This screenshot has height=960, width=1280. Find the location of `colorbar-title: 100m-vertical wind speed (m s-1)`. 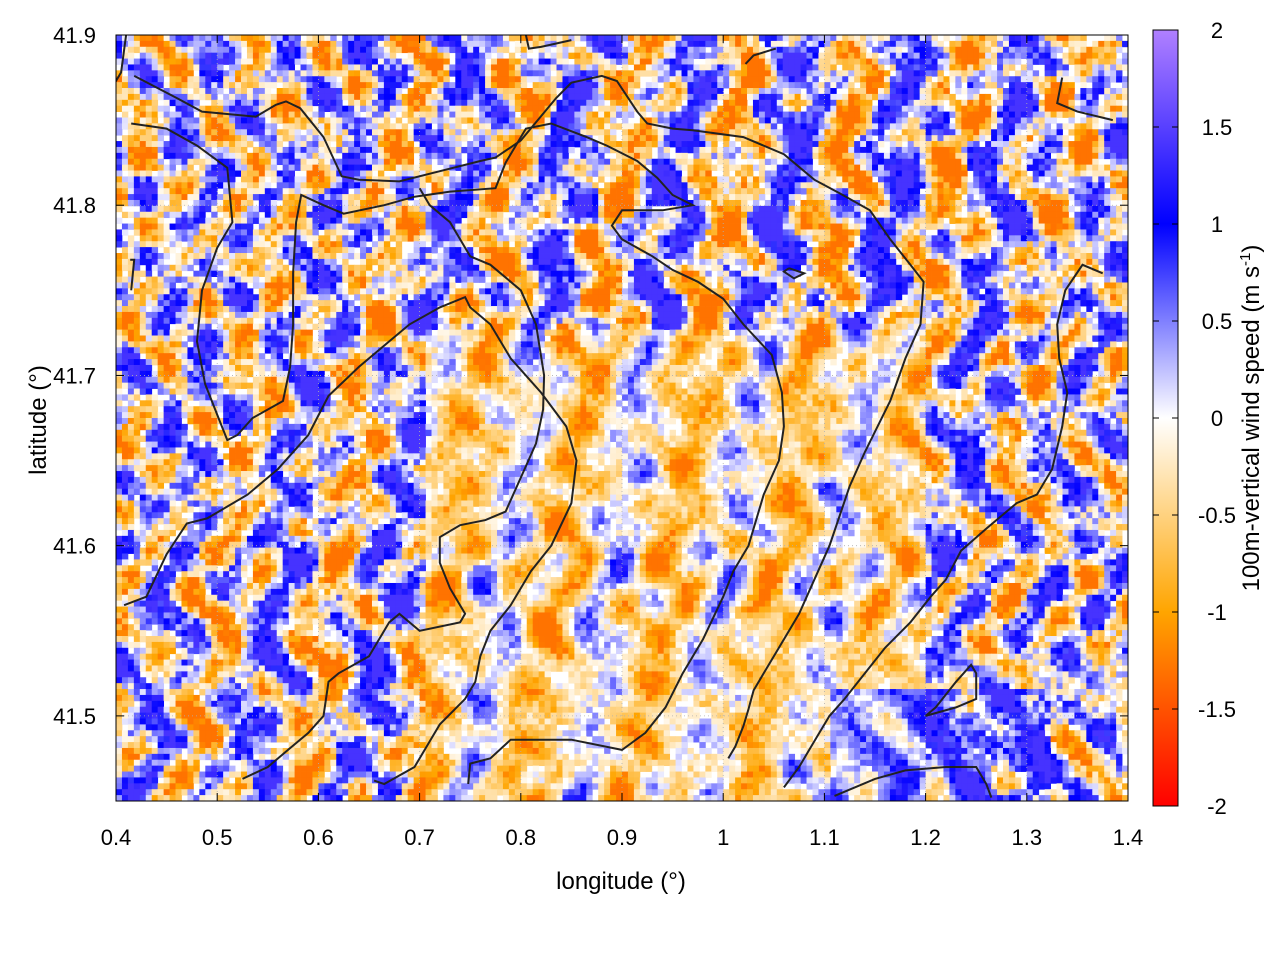

colorbar-title: 100m-vertical wind speed (m s-1) is located at coordinates (1251, 418).